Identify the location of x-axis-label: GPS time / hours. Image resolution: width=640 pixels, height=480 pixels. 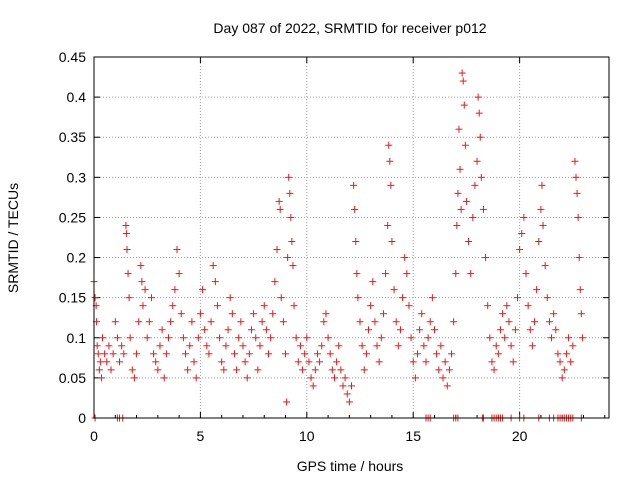
(350, 466).